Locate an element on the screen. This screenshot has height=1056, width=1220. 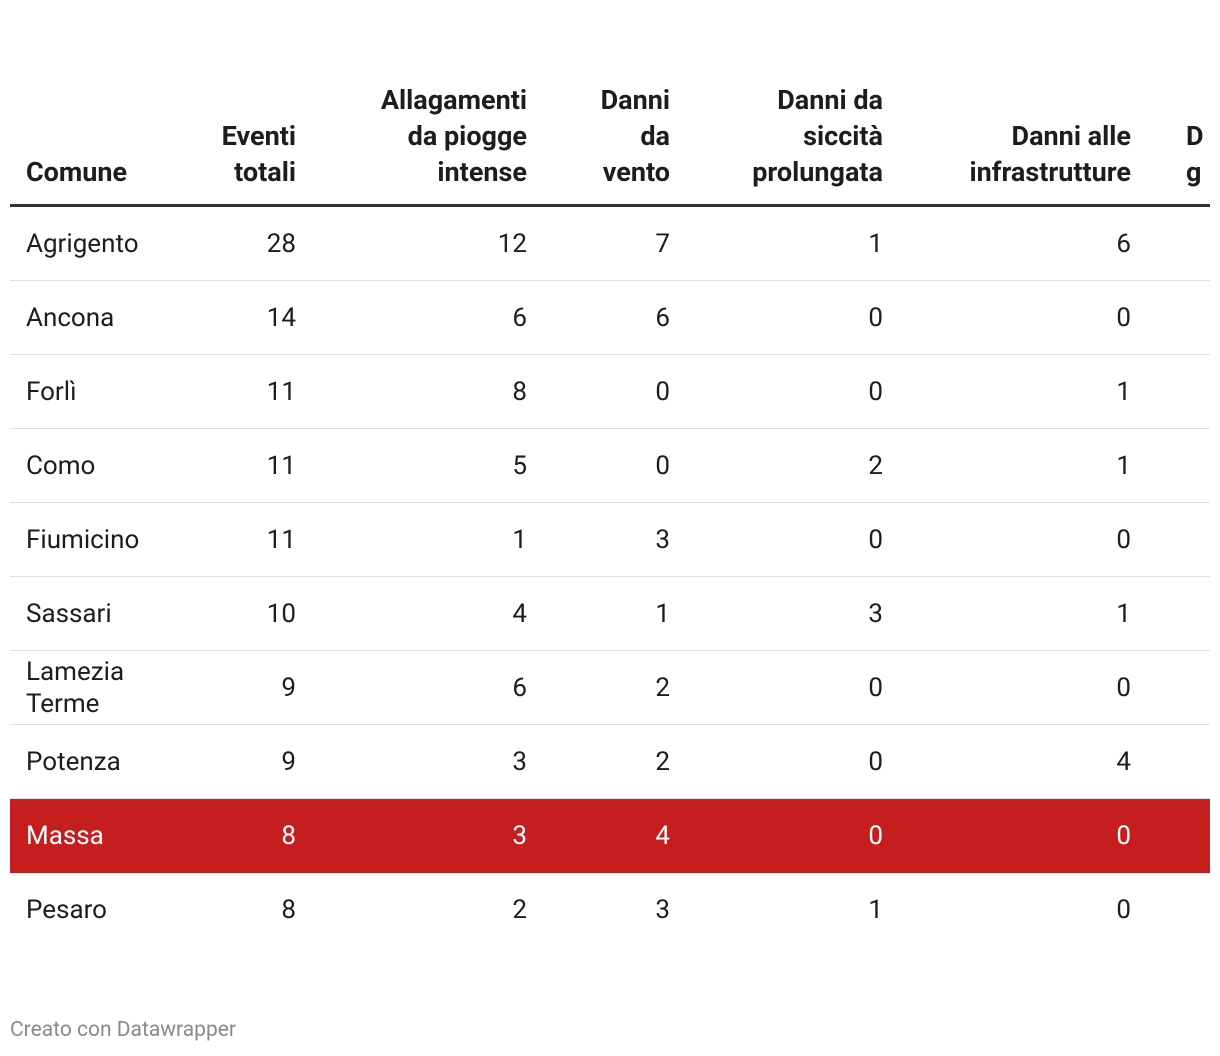
table-row: Massa 8 3 4 0 0 is located at coordinates (610, 836).